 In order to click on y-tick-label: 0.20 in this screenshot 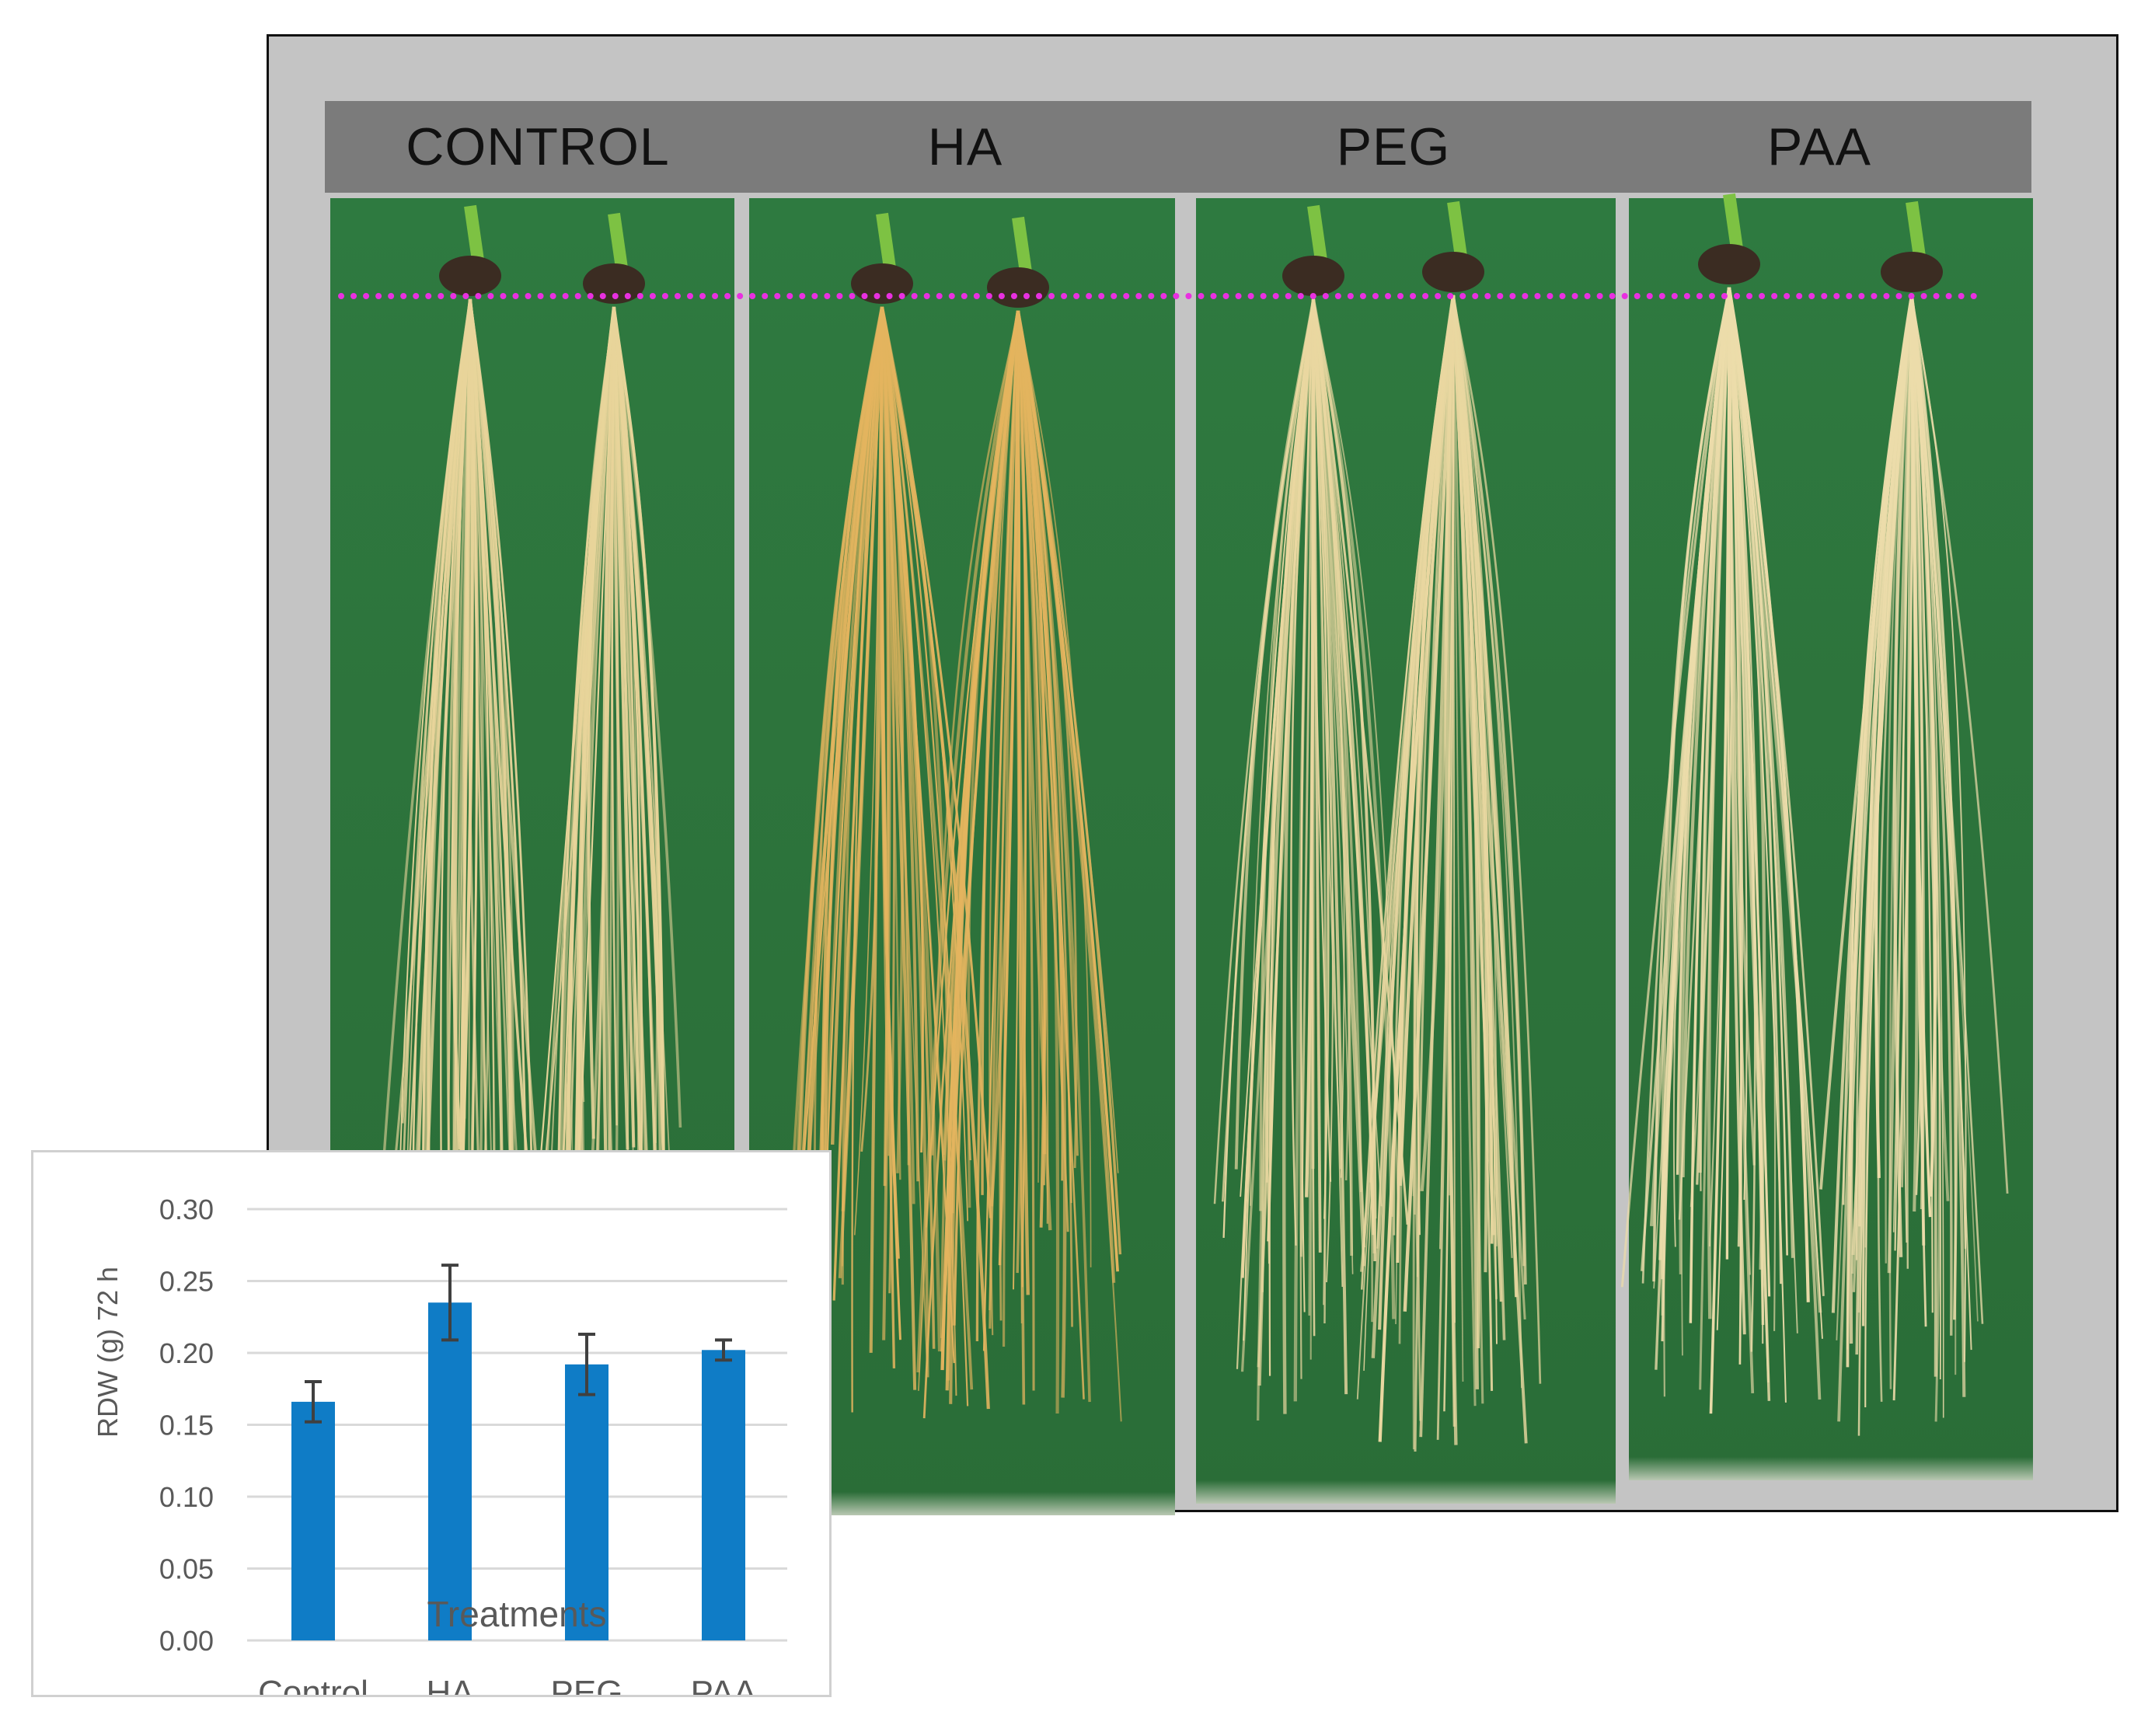, I will do `click(186, 1353)`.